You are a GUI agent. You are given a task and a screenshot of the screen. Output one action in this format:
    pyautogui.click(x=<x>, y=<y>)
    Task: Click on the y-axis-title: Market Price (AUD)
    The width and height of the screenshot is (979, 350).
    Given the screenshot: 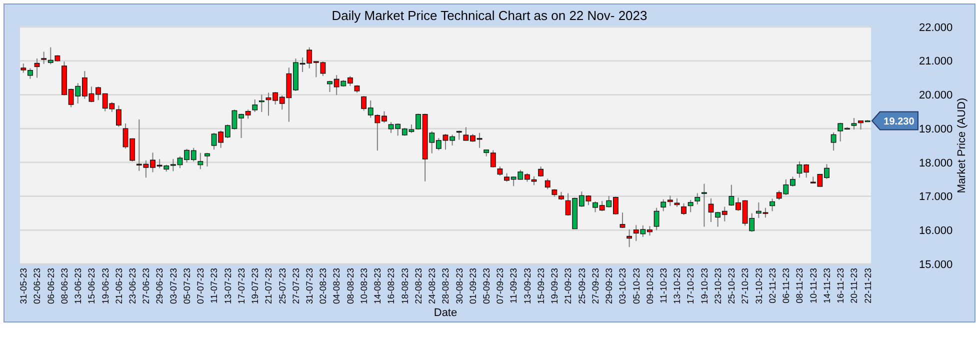 What is the action you would take?
    pyautogui.click(x=962, y=146)
    